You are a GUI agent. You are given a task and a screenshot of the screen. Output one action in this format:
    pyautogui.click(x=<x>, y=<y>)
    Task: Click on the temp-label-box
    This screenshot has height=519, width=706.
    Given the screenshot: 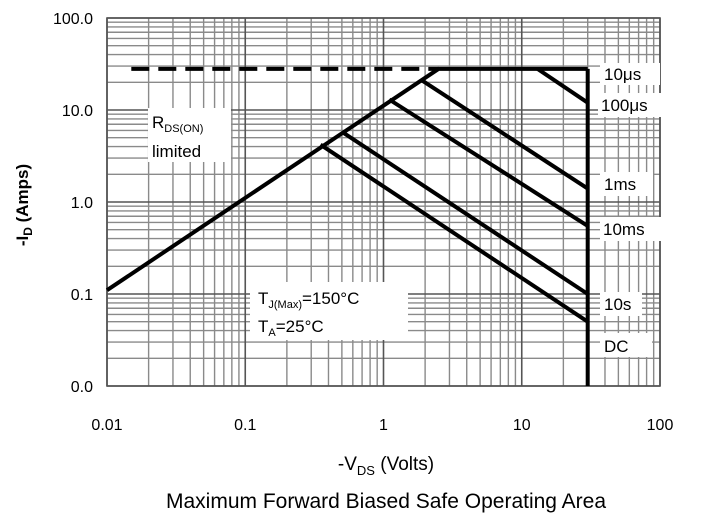 What is the action you would take?
    pyautogui.click(x=329, y=311)
    